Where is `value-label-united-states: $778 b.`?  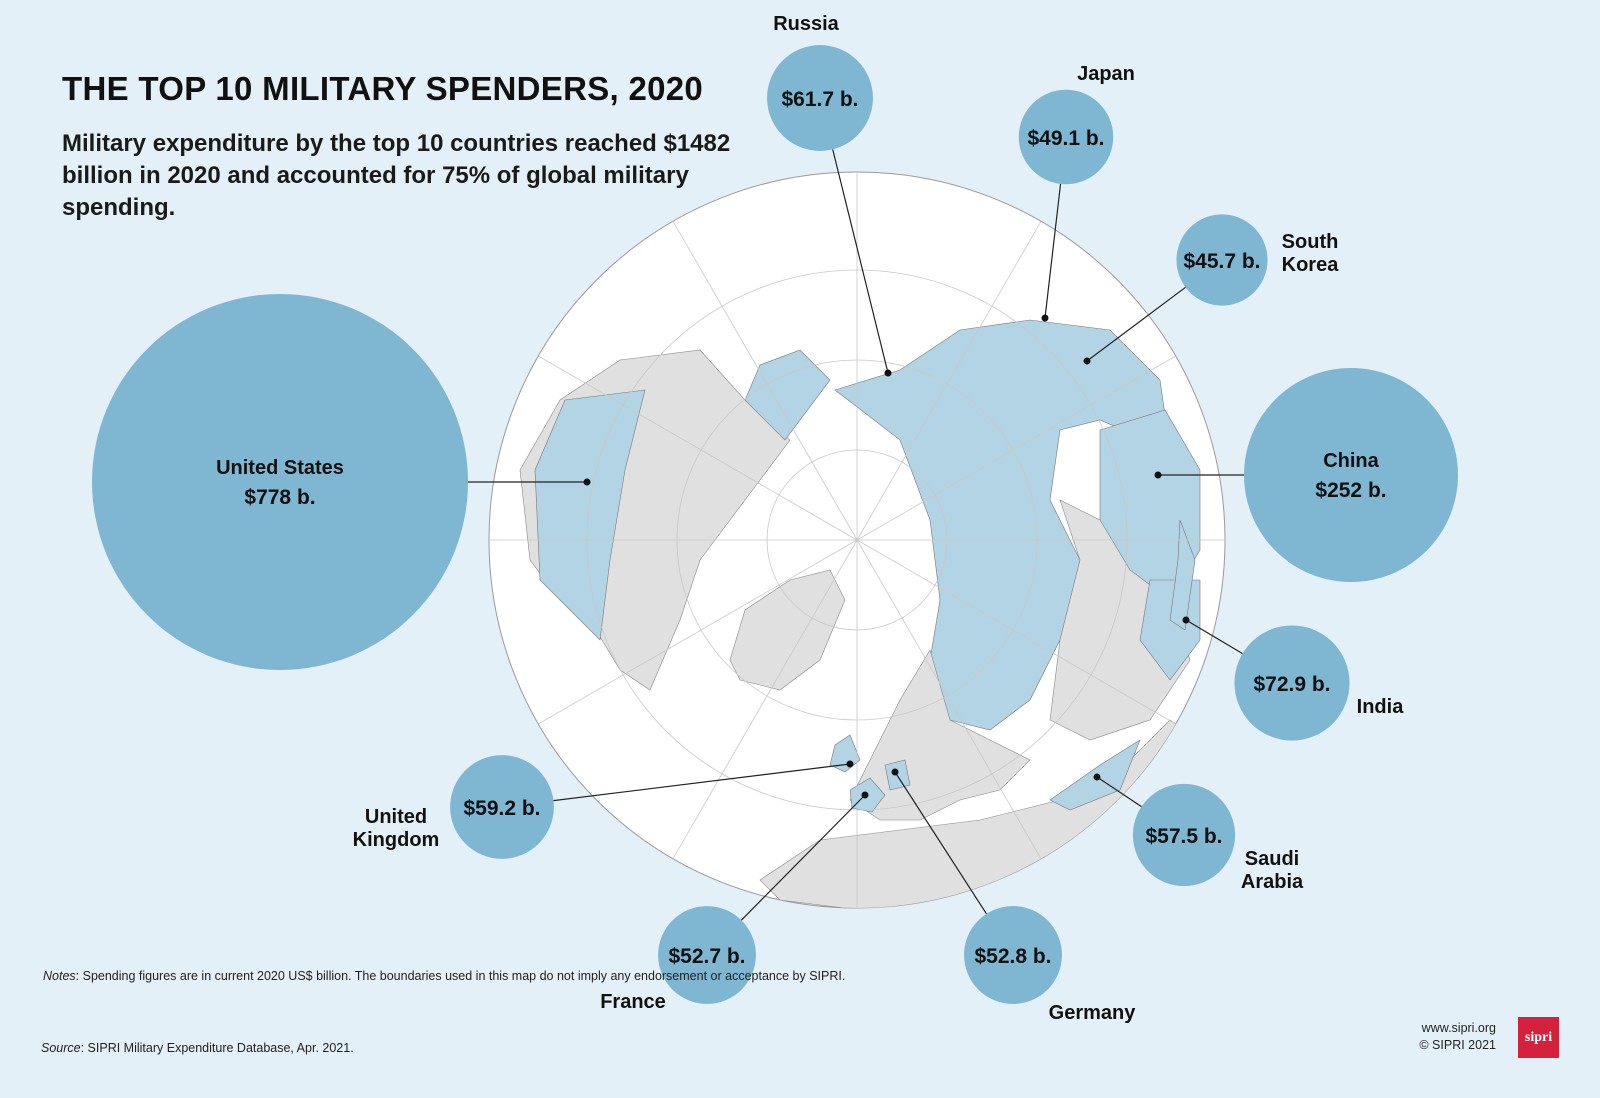
value-label-united-states: $778 b. is located at coordinates (279, 497).